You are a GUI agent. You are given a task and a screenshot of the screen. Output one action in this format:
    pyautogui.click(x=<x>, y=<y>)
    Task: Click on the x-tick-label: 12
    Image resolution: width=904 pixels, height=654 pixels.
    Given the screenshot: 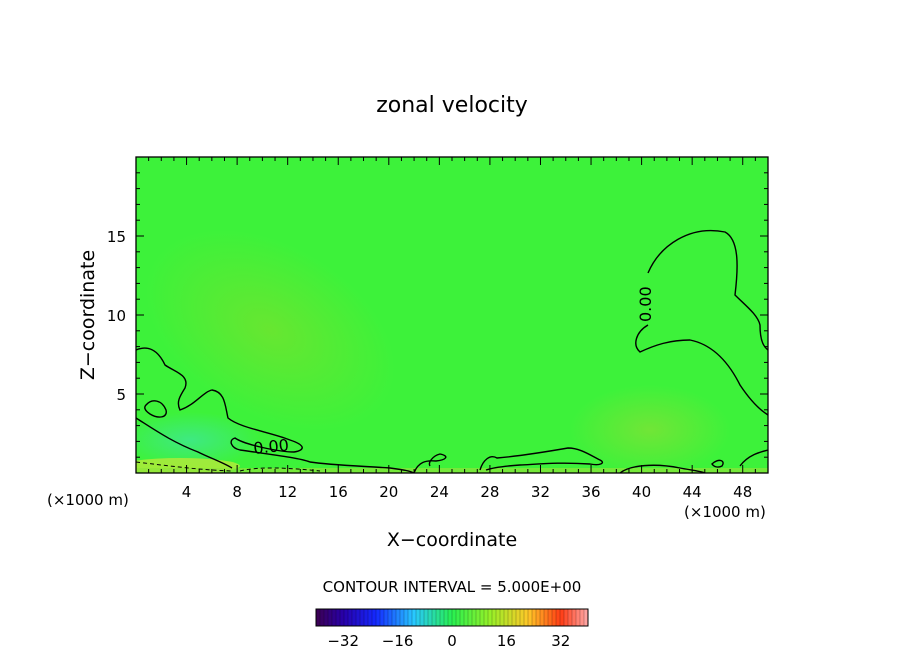 What is the action you would take?
    pyautogui.click(x=287, y=492)
    